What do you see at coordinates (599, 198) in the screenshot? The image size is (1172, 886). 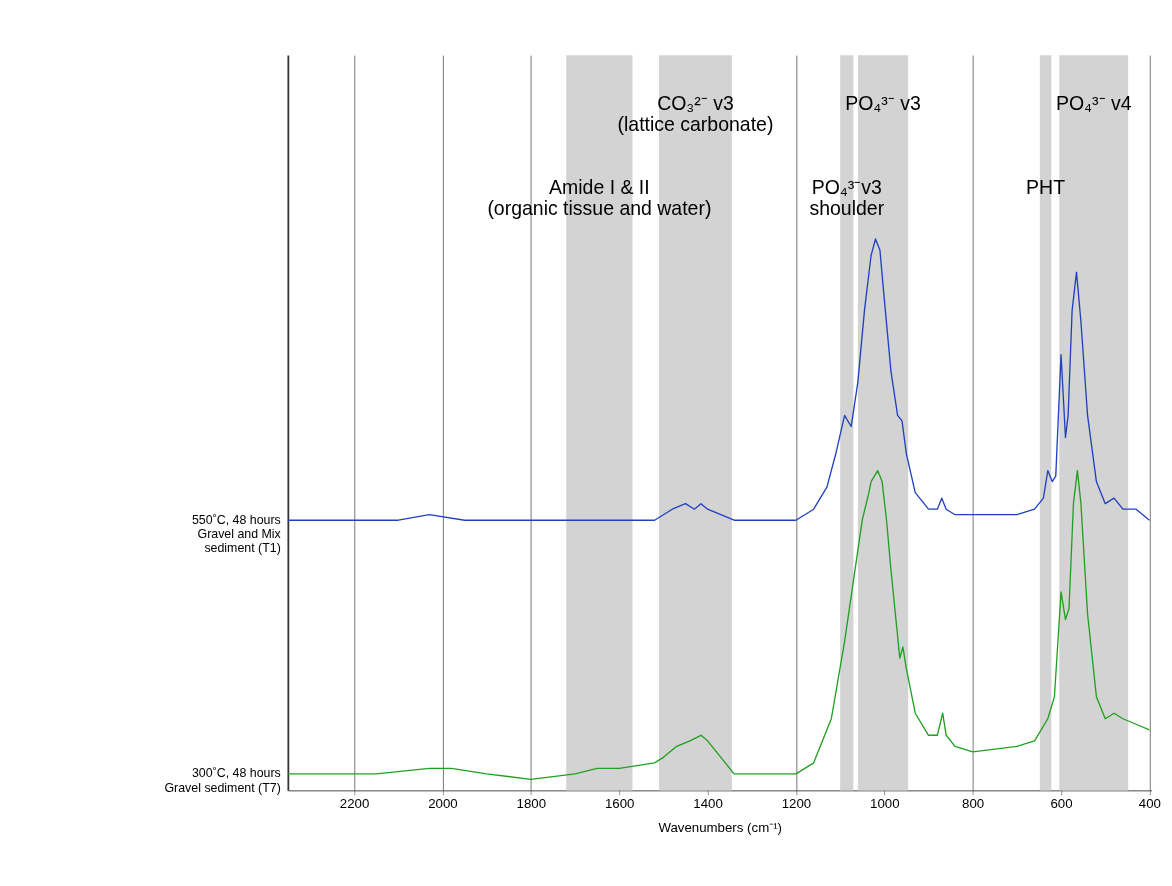 I see `band-label: Amide I & II (organic tissue and water)` at bounding box center [599, 198].